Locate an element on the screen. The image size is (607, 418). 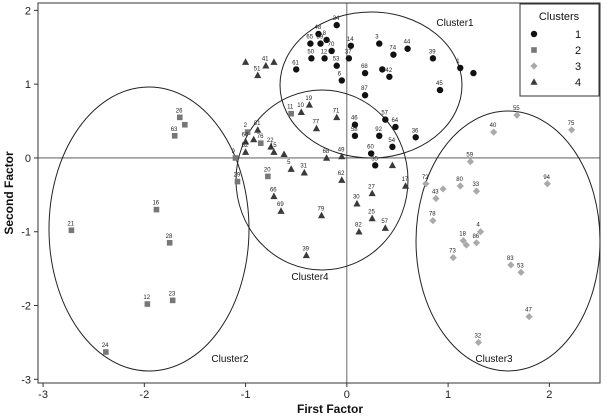
point-label: 71 is located at coordinates (336, 111).